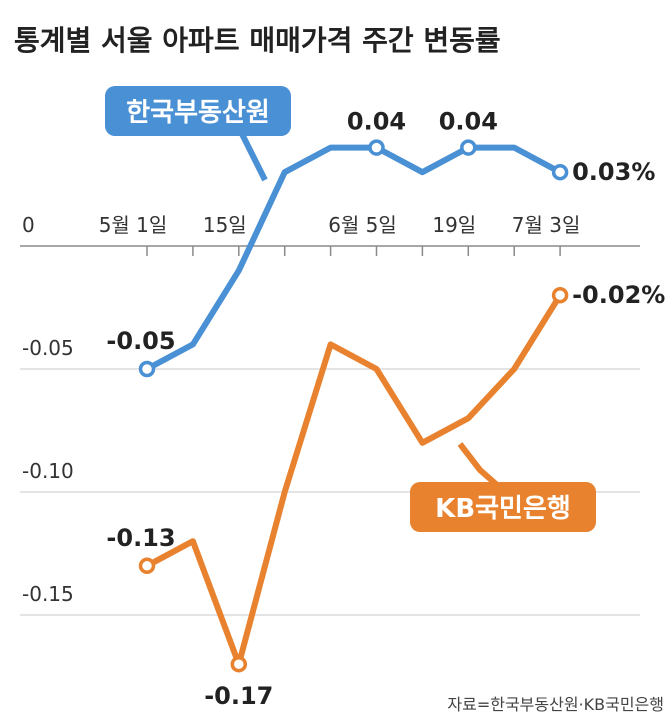 The height and width of the screenshot is (728, 672). Describe the element at coordinates (613, 172) in the screenshot. I see `data-label: 0.03%` at that location.